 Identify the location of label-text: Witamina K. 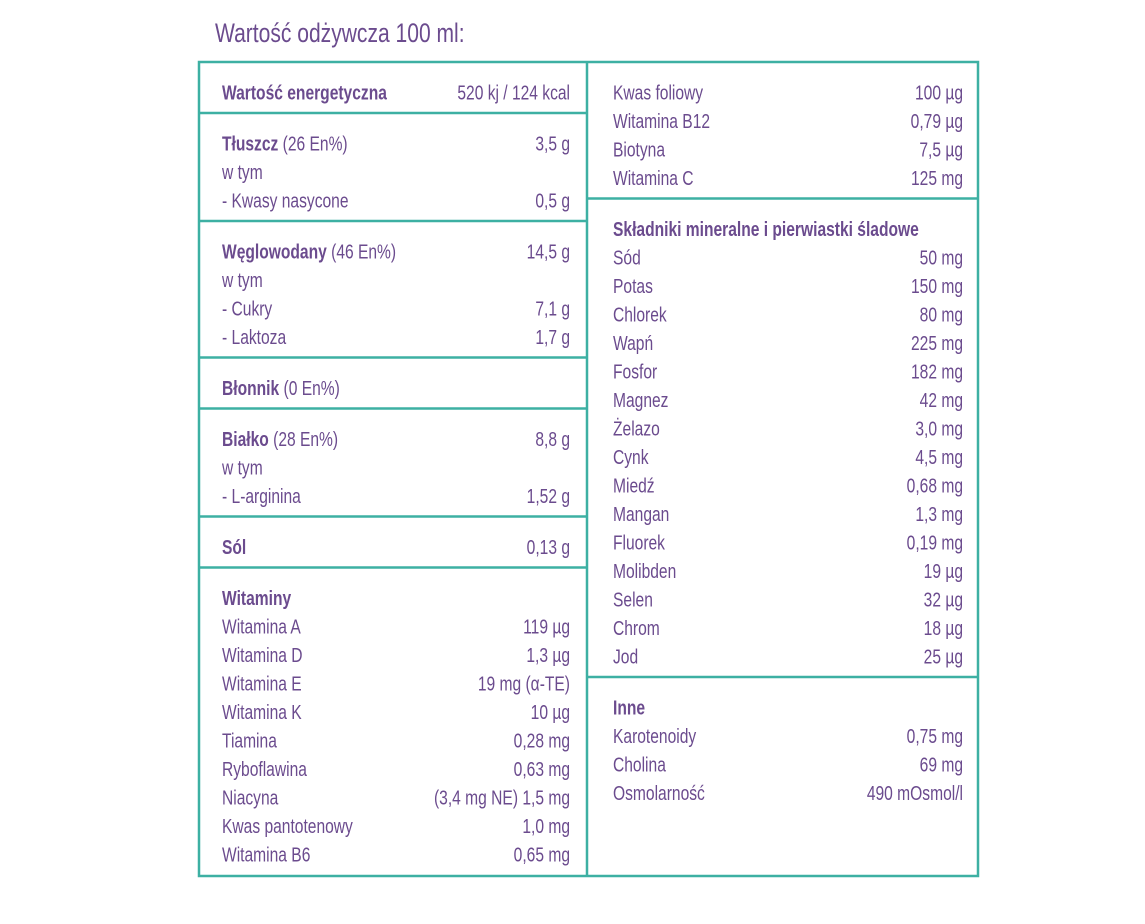
(262, 712).